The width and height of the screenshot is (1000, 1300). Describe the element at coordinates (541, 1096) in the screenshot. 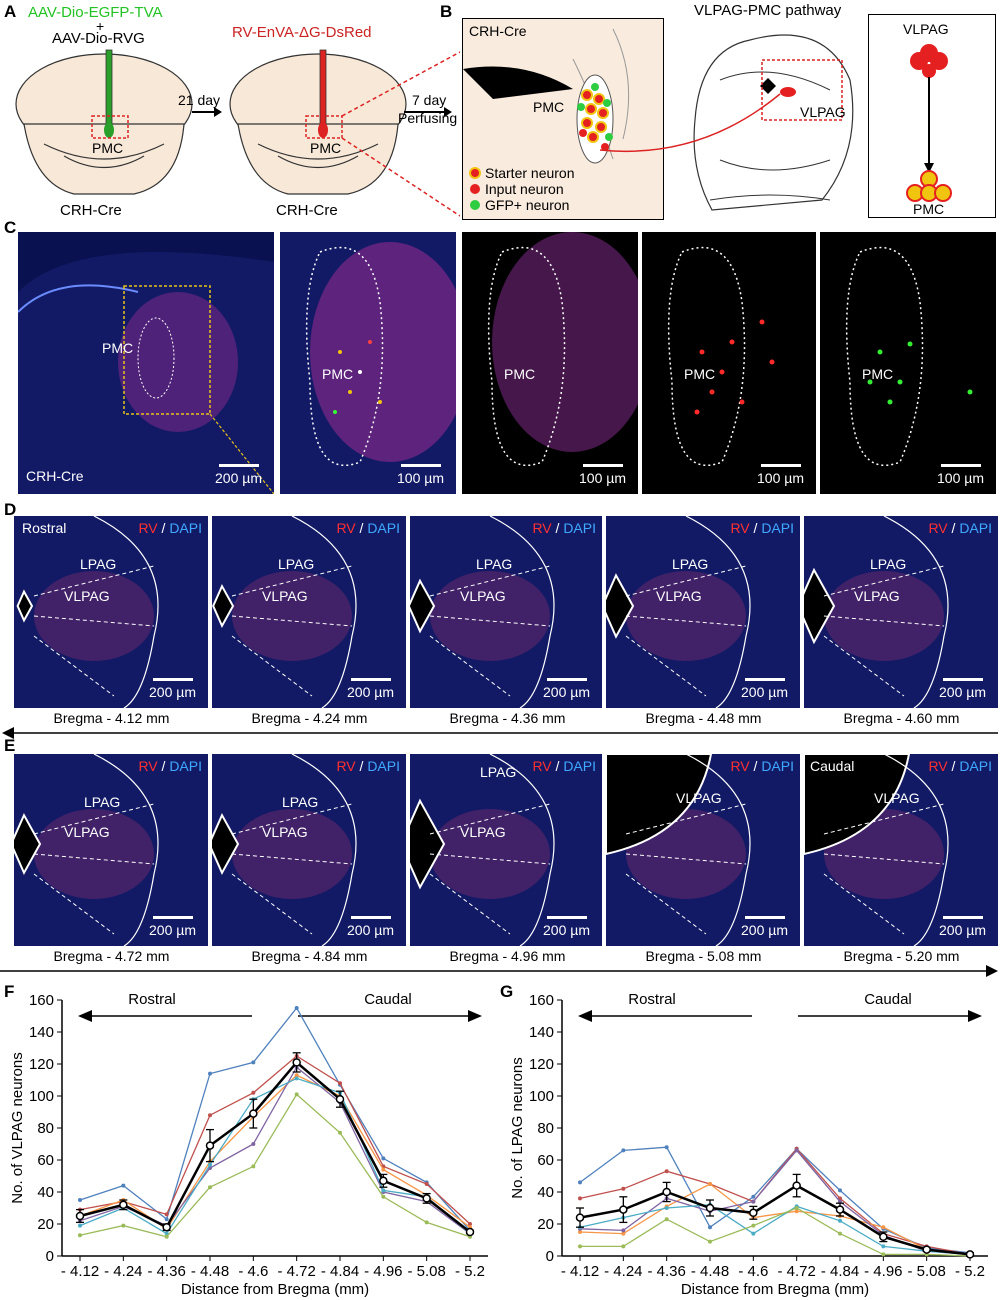

I see `y-tick-label: 100` at that location.